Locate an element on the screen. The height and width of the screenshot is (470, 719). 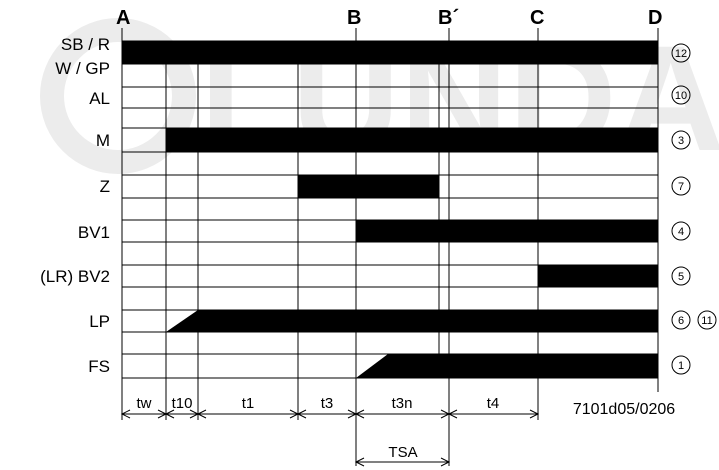
row-label-z: Z is located at coordinates (105, 186).